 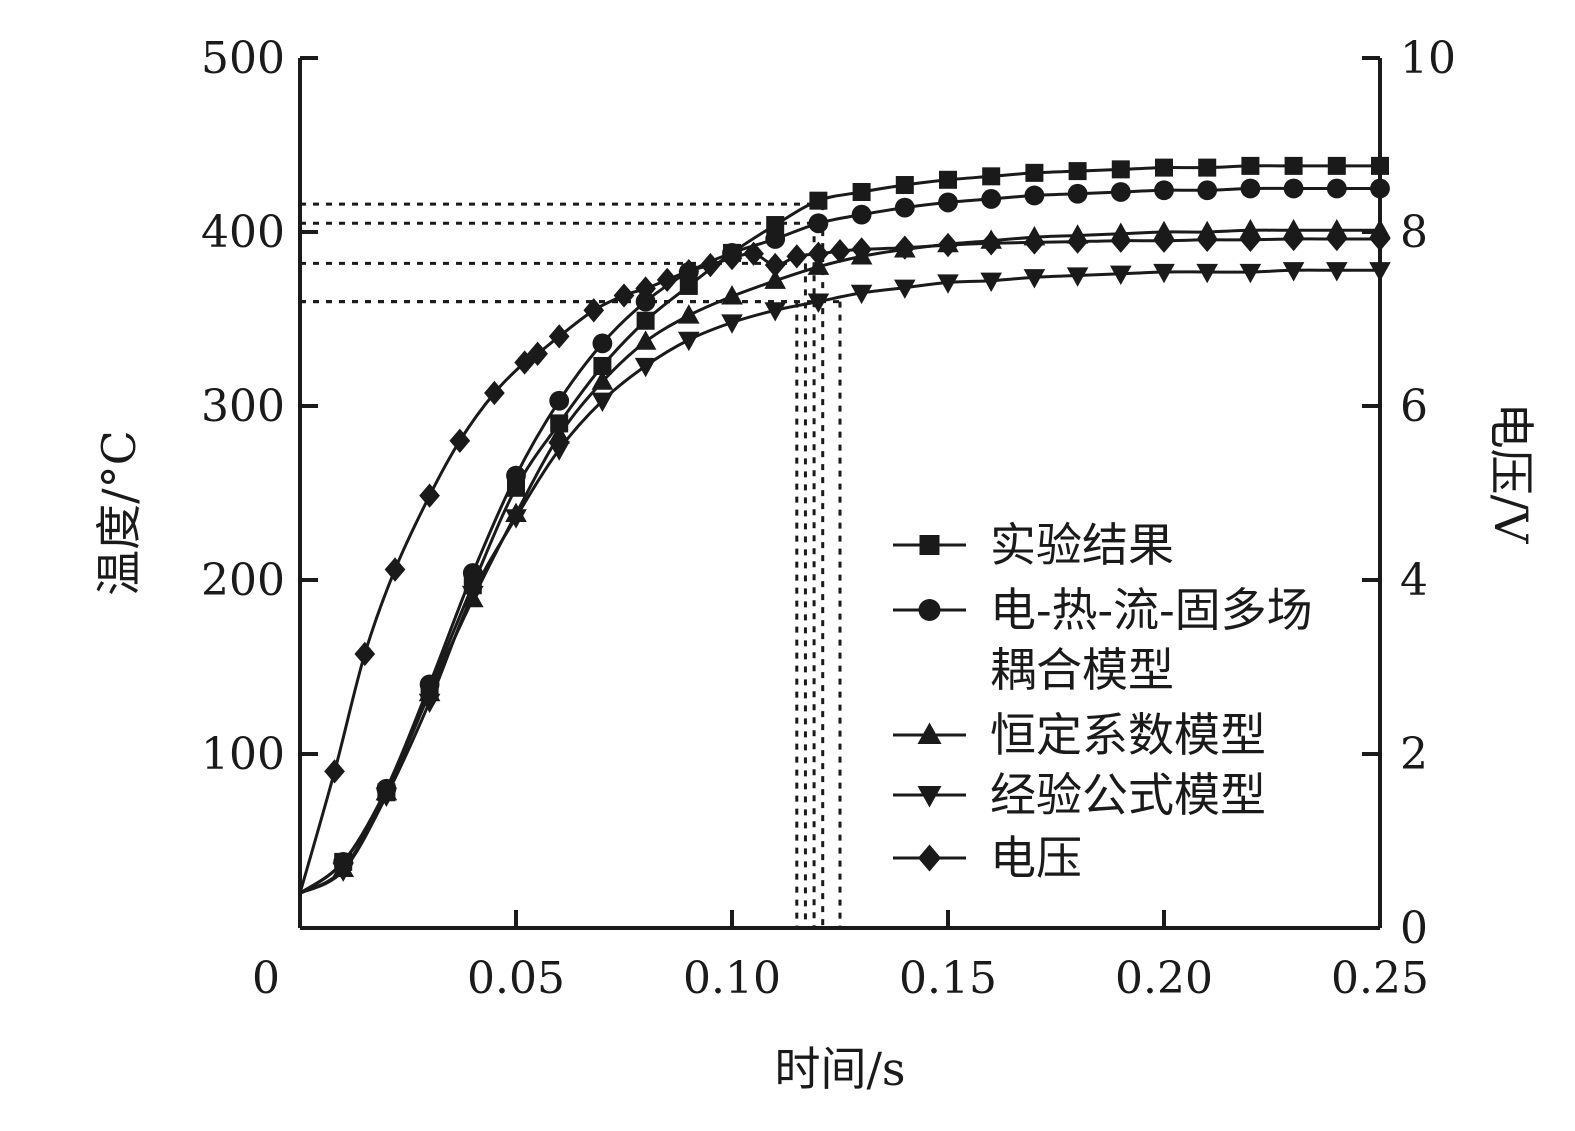 What do you see at coordinates (243, 58) in the screenshot?
I see `y-left-tick-label-4: 500` at bounding box center [243, 58].